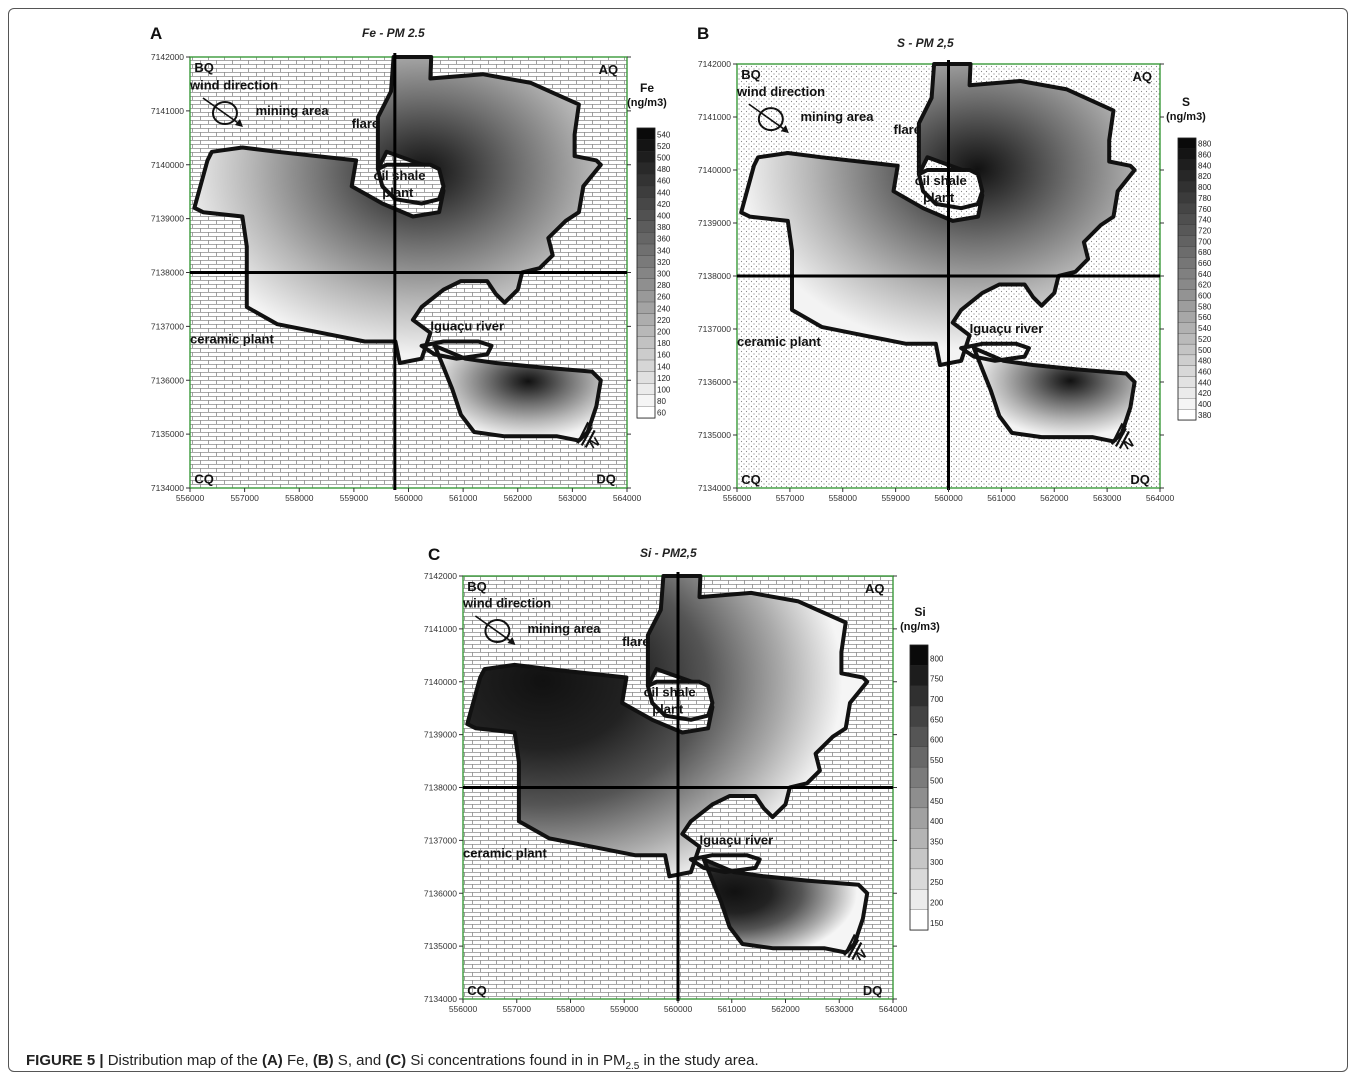 This screenshot has height=1080, width=1358. I want to click on wind-direction-label: wind direction, so click(233, 84).